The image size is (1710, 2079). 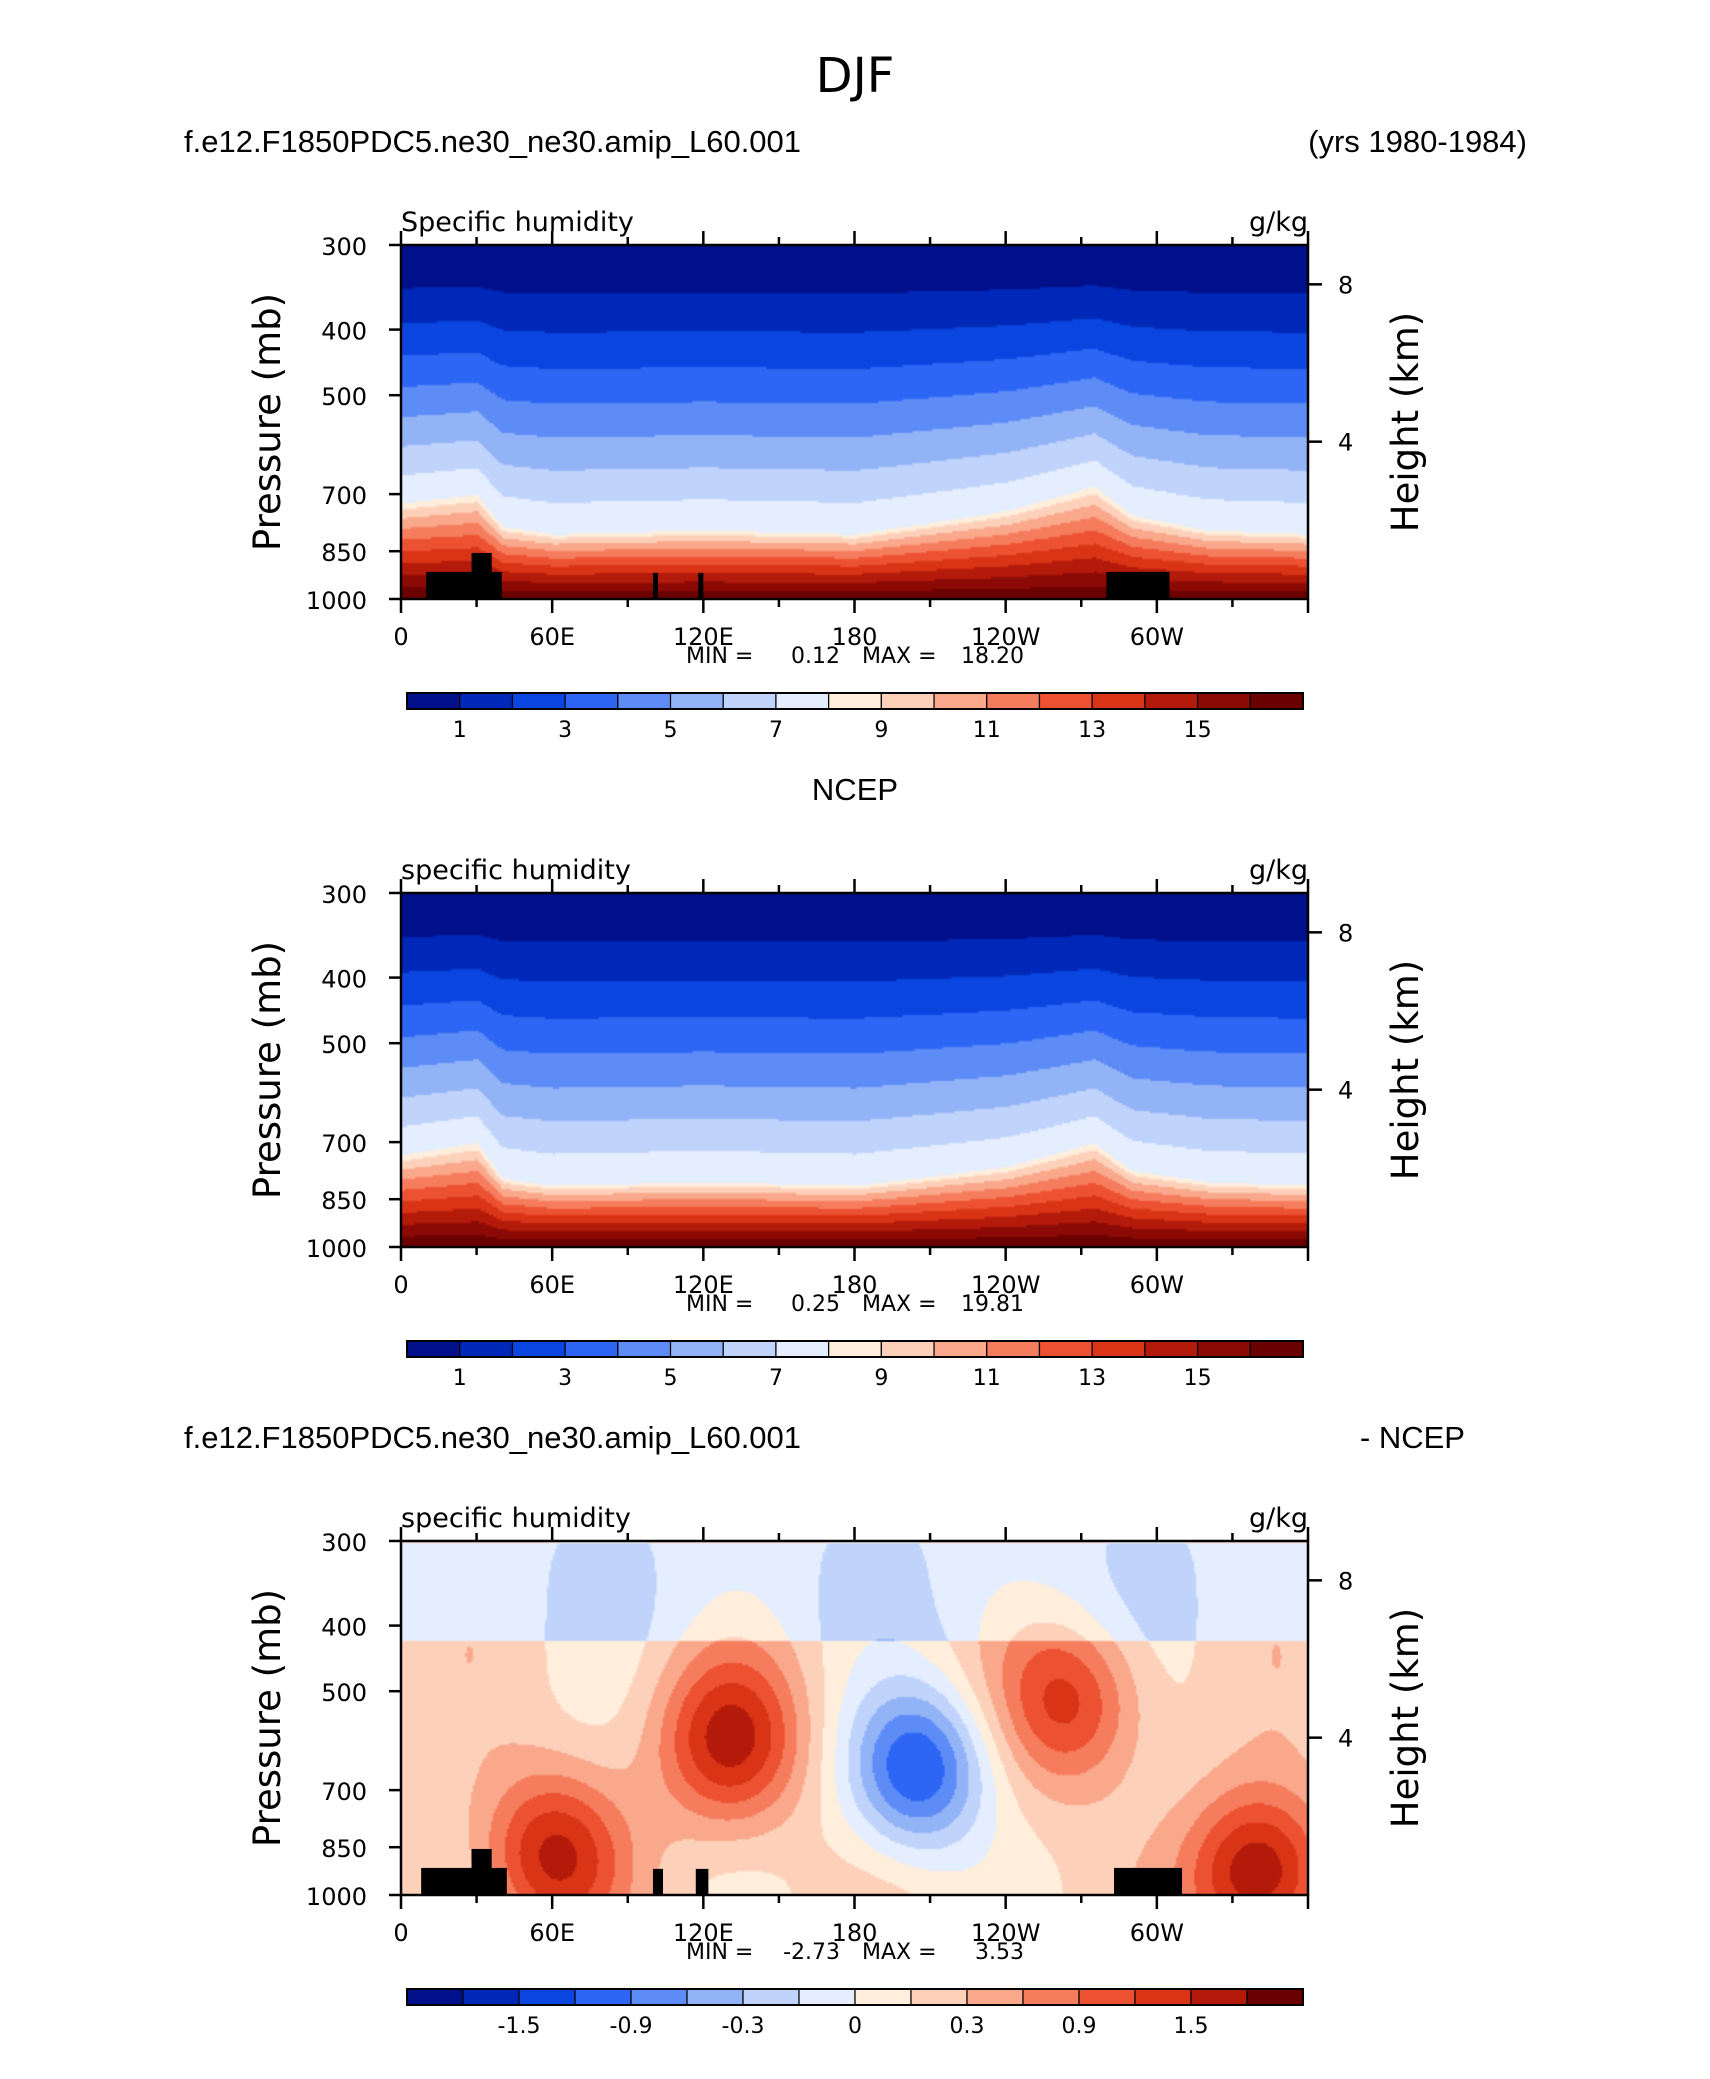 What do you see at coordinates (1006, 1933) in the screenshot?
I see `x-tick-label: 120W` at bounding box center [1006, 1933].